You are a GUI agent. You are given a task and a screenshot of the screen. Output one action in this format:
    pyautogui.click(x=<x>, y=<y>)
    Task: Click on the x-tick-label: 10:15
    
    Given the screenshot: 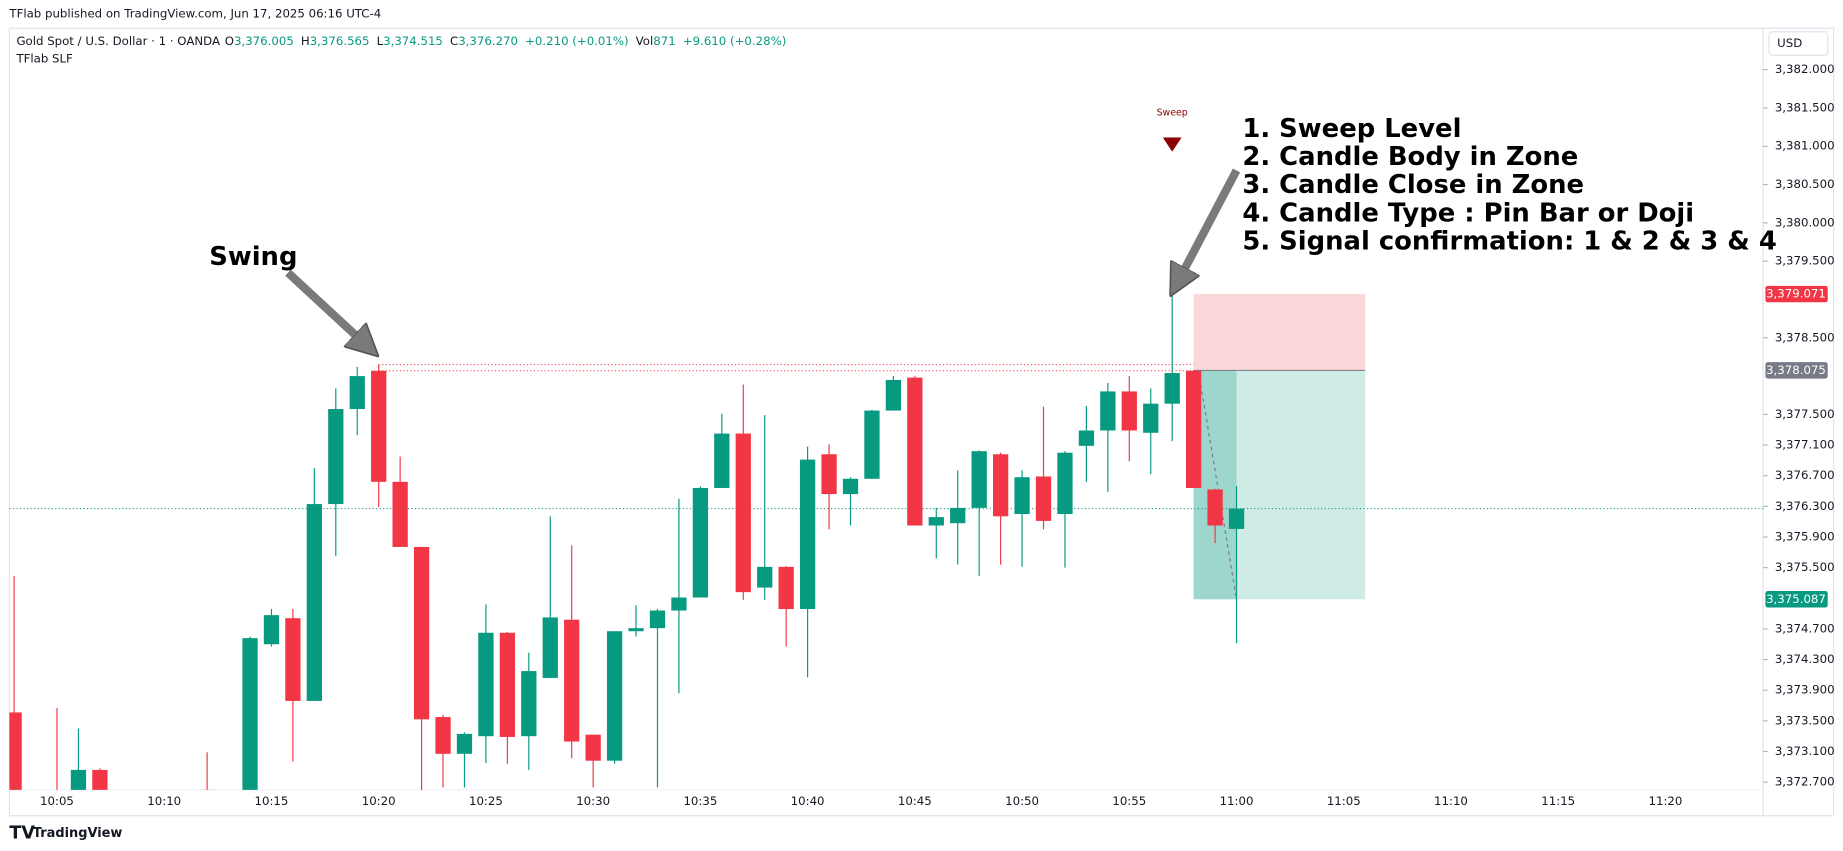 What is the action you would take?
    pyautogui.click(x=272, y=801)
    